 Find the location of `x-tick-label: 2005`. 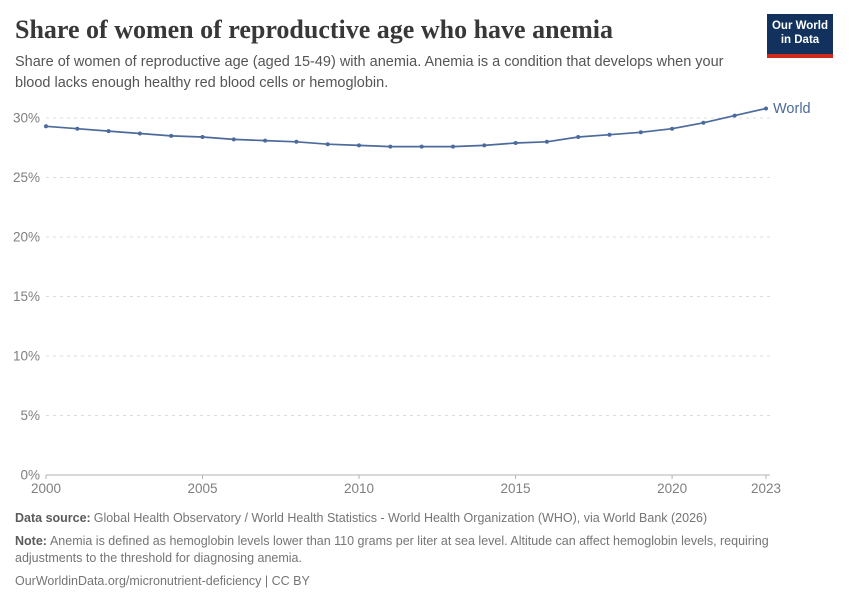

x-tick-label: 2005 is located at coordinates (202, 488).